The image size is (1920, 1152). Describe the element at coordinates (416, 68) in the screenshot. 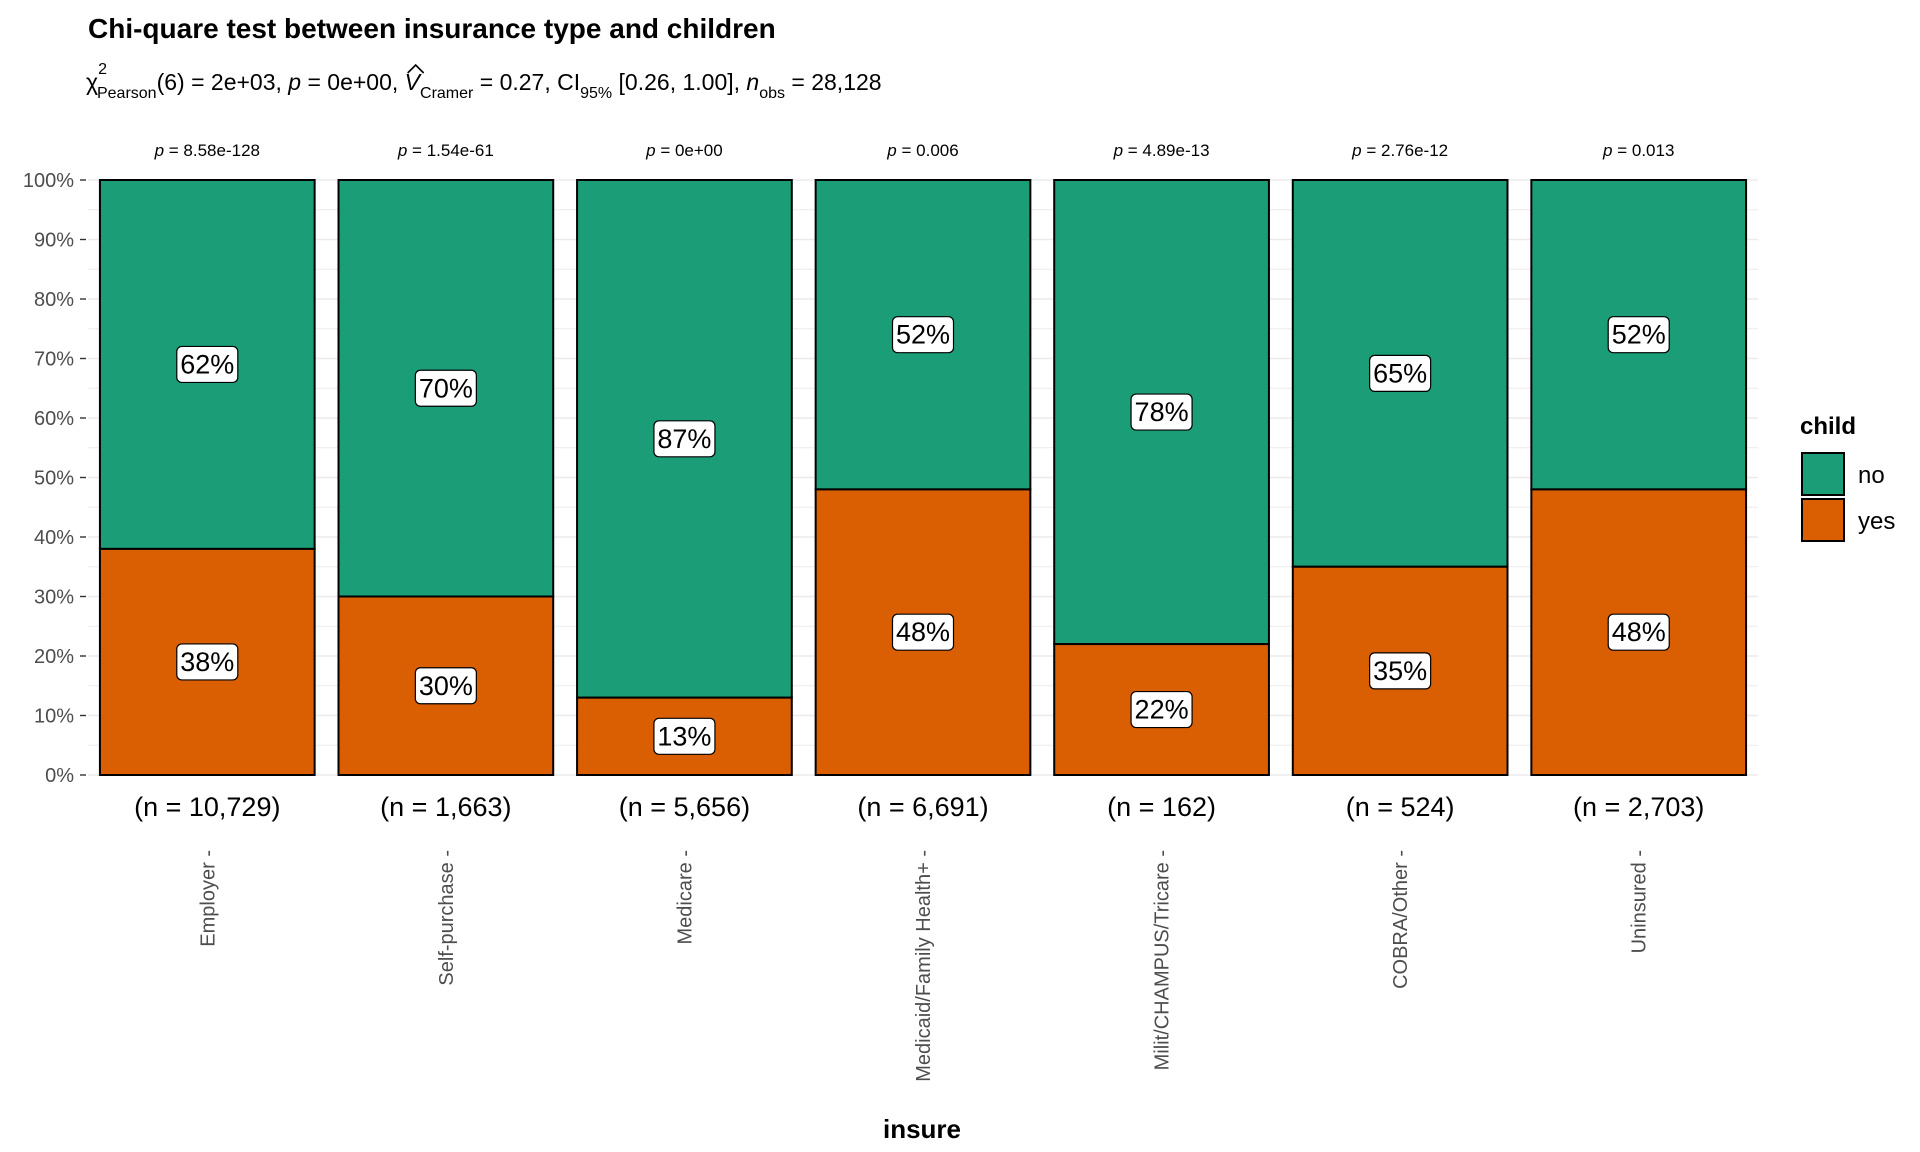

I see `v-hat-mark` at that location.